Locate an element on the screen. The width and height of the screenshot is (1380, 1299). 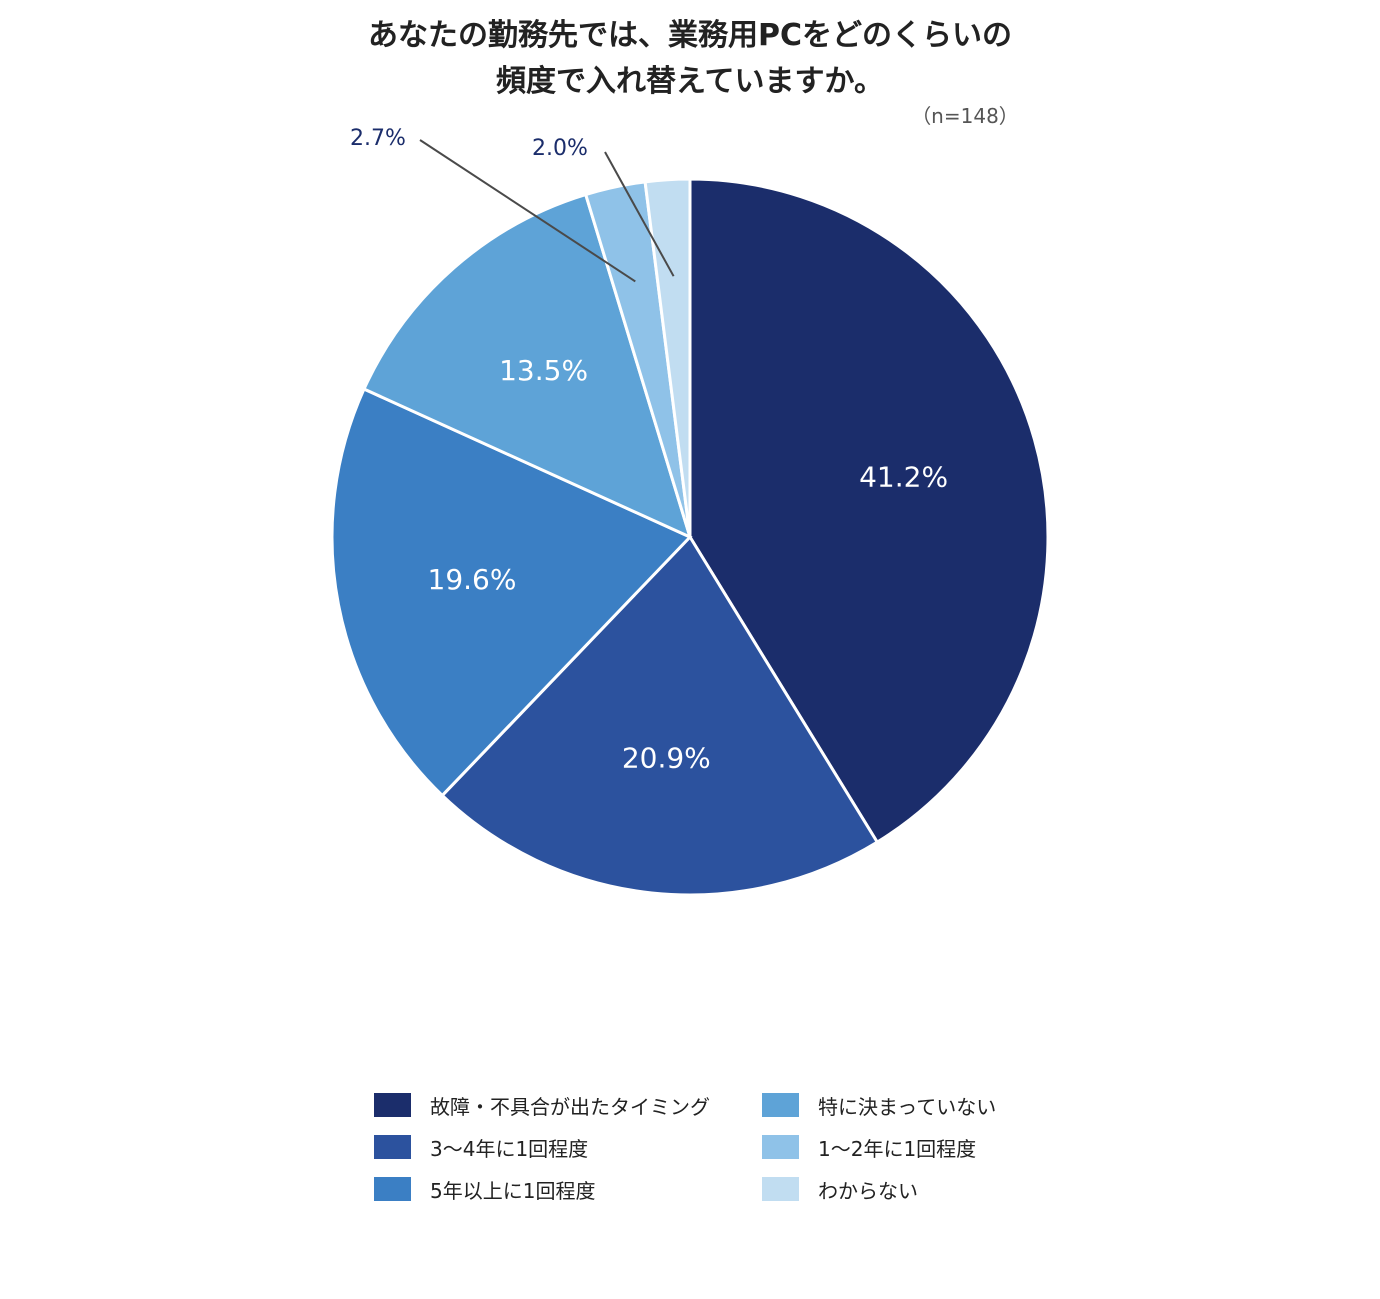
data-label-not-decided: 13.5% is located at coordinates (543, 370).